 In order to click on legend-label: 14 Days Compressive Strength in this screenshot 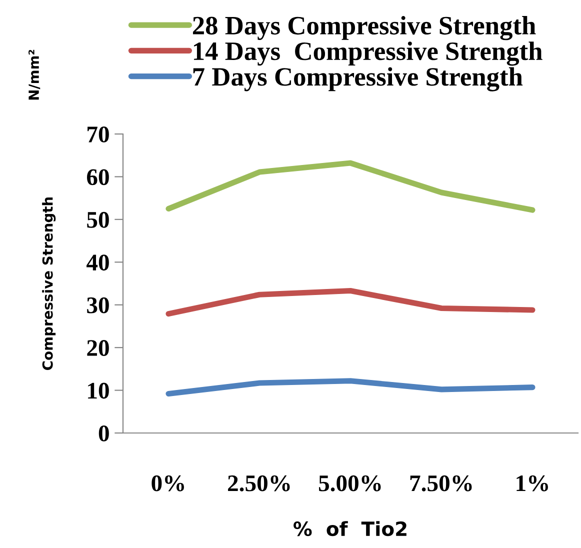, I will do `click(368, 54)`.